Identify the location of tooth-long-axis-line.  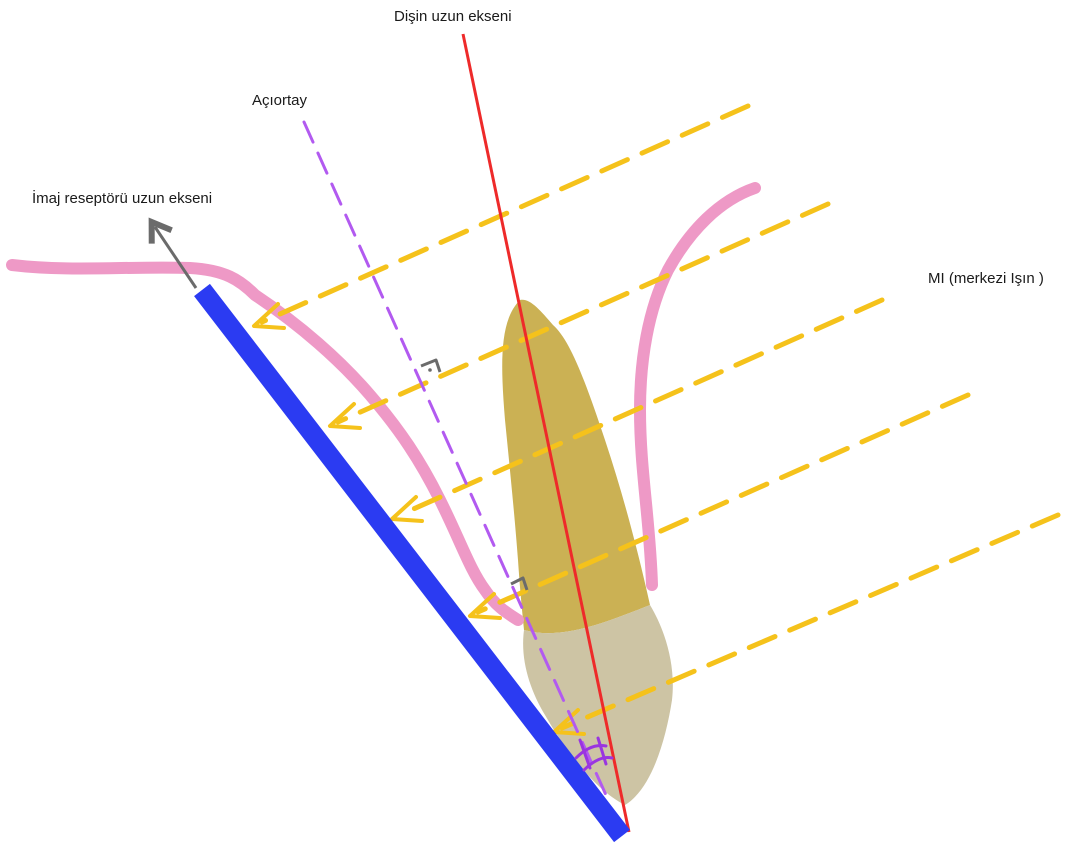
(546, 433).